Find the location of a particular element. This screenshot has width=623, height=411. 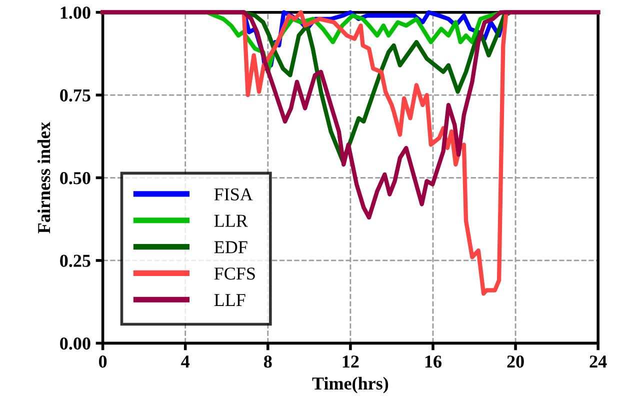

x-tick-label: 4 is located at coordinates (185, 362).